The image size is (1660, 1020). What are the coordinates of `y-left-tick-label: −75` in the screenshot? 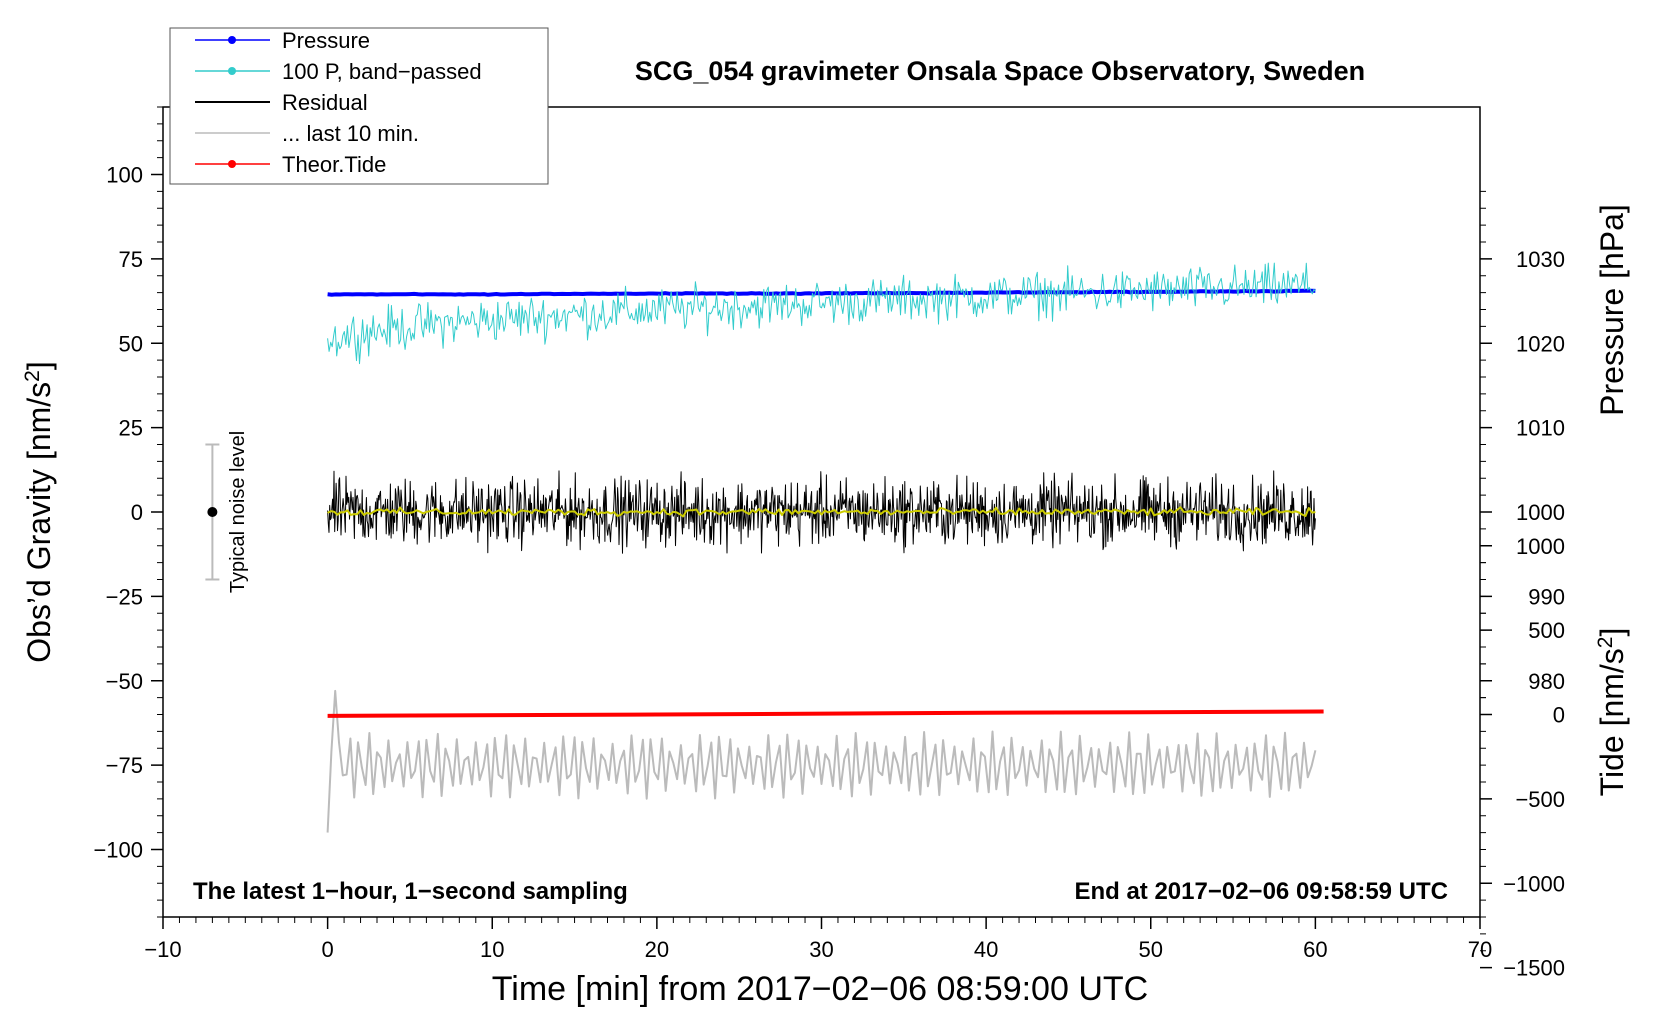 It's located at (124, 765).